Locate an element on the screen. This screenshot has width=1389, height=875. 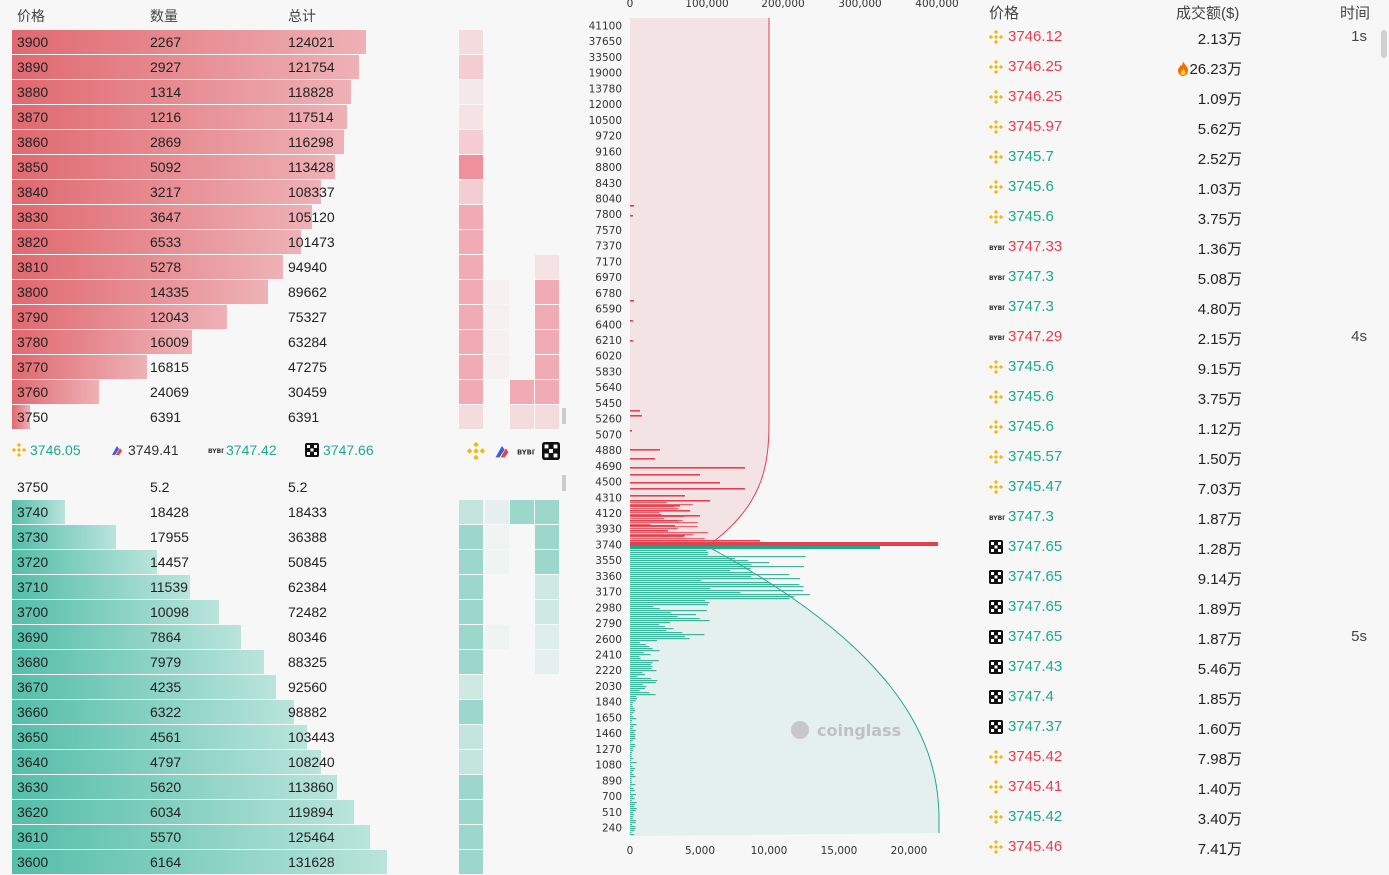
trade-row: 3746.25 1.09万 is located at coordinates (1184, 97).